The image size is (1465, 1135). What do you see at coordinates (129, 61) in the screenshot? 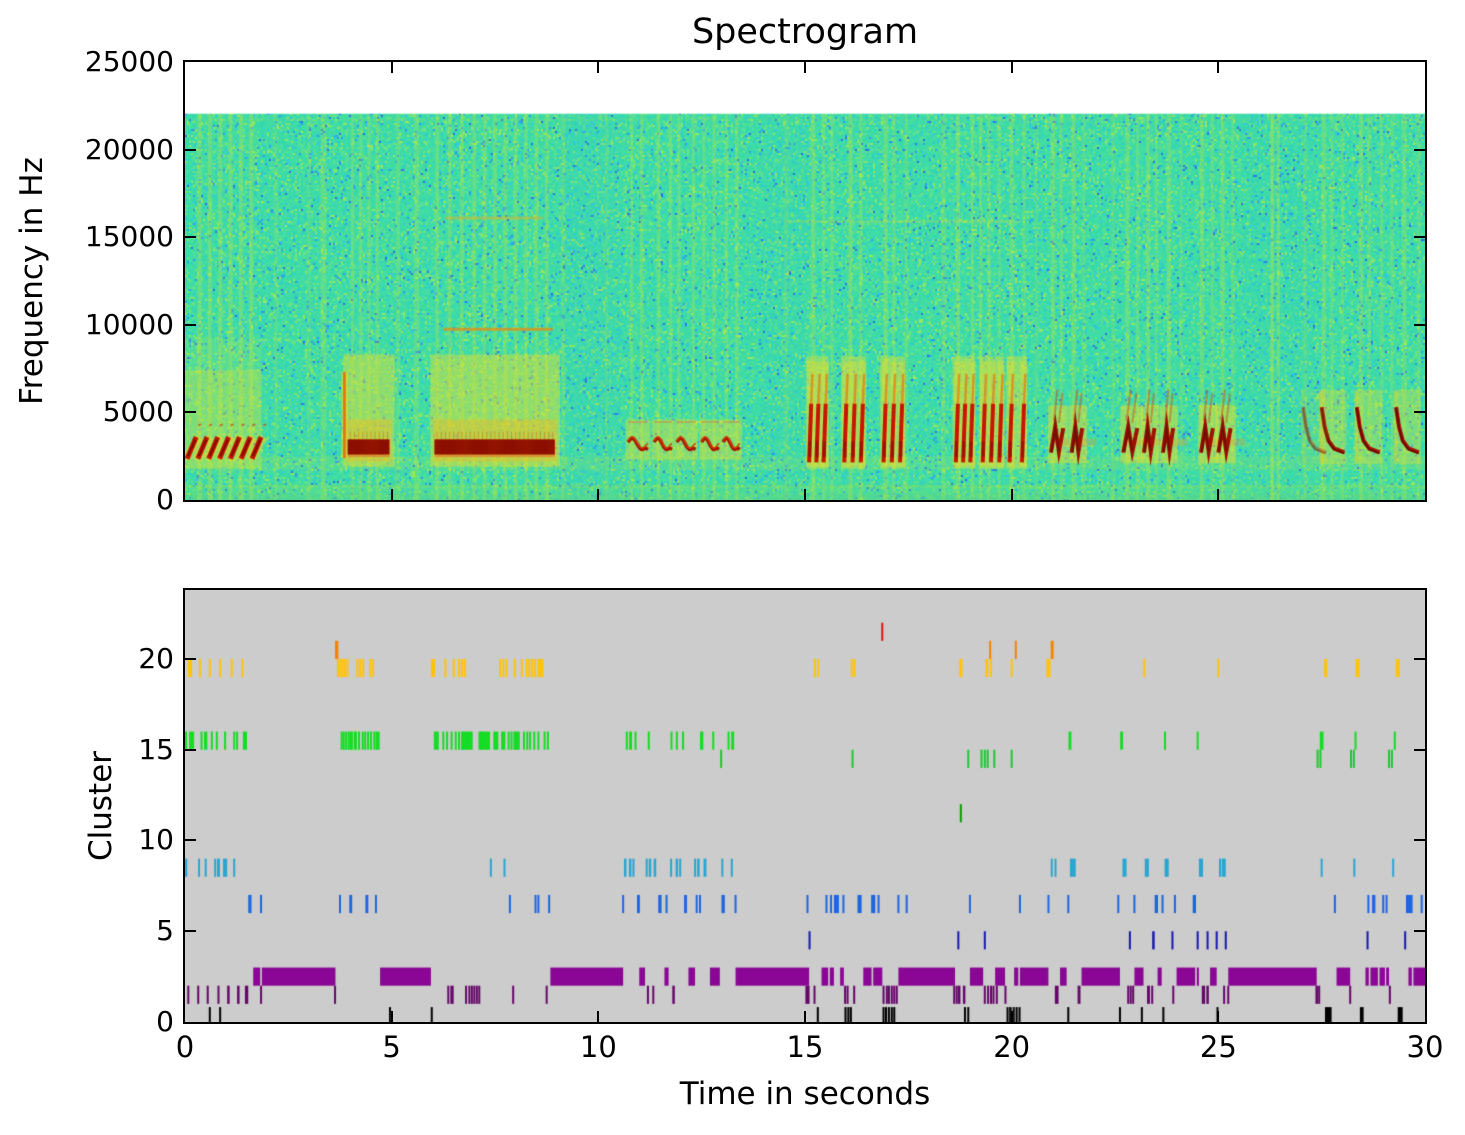
I see `freq-tick-label: 25000` at bounding box center [129, 61].